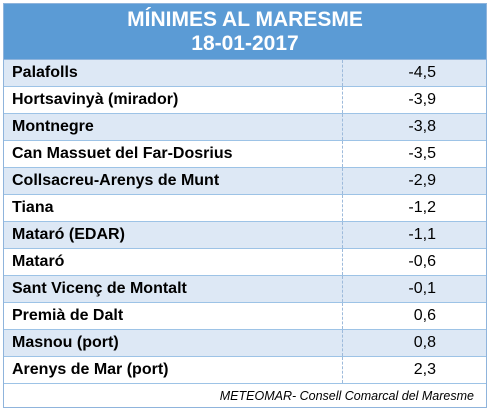 This screenshot has height=414, width=492. Describe the element at coordinates (173, 100) in the screenshot. I see `station-name: Hortsavinyà (mirador)` at that location.